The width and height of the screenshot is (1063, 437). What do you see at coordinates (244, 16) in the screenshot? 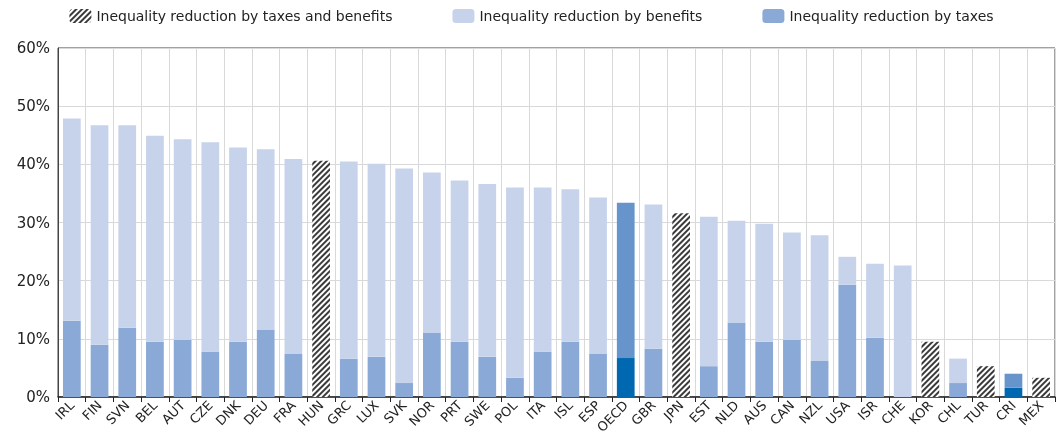
I see `legend-label: Inequality reduction by taxes and benefits` at bounding box center [244, 16].